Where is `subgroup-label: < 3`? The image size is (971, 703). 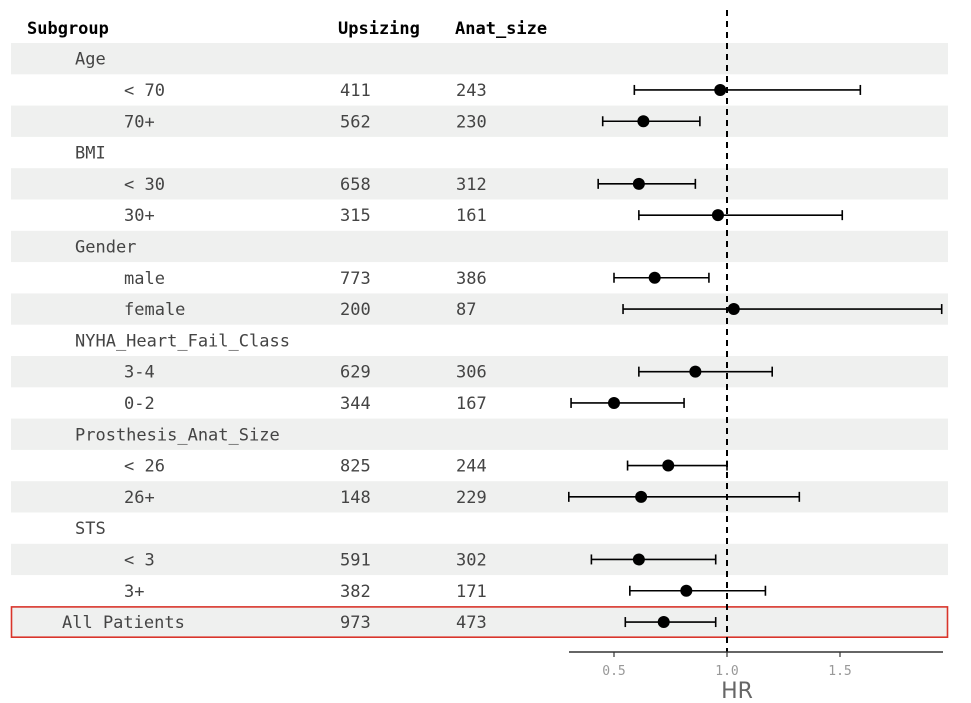
subgroup-label: < 3 is located at coordinates (139, 560).